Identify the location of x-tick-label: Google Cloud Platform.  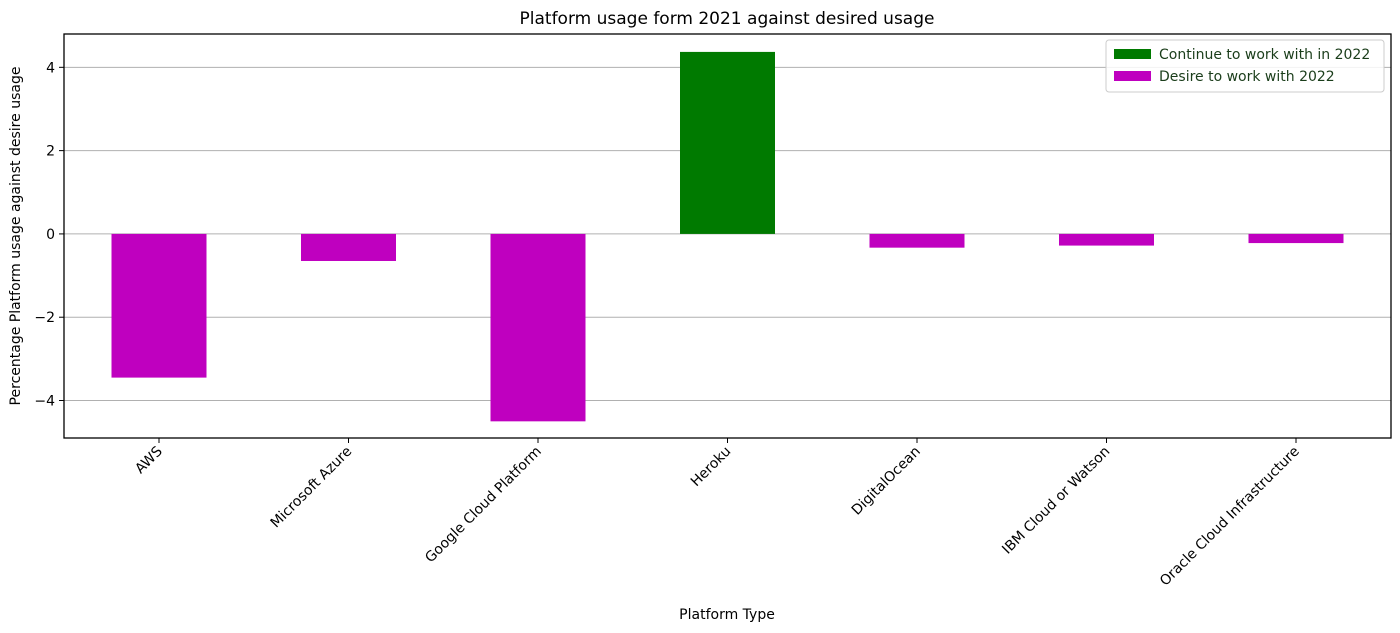
(483, 505).